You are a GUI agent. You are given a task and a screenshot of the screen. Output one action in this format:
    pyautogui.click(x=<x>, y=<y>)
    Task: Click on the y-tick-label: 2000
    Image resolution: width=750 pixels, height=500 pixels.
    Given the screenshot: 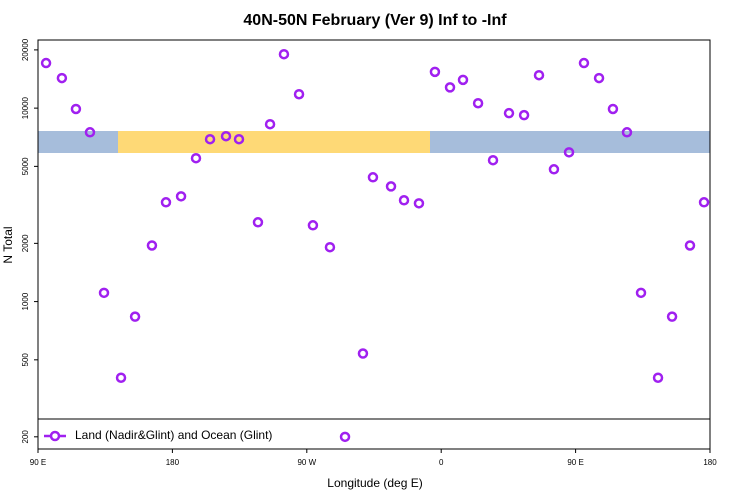 What is the action you would take?
    pyautogui.click(x=25, y=243)
    